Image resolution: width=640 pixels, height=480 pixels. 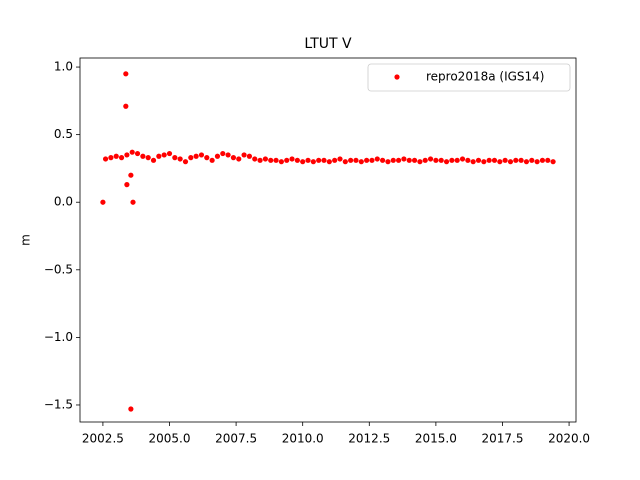 What do you see at coordinates (63, 202) in the screenshot?
I see `y-tick-label: 0.0` at bounding box center [63, 202].